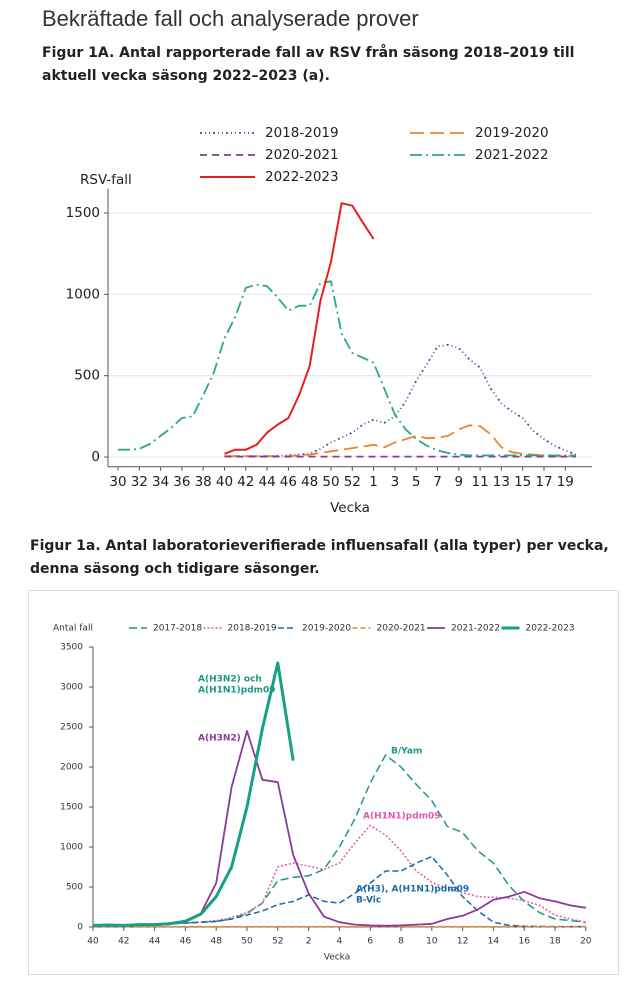  I want to click on x-tick-label: 14, so click(494, 942).